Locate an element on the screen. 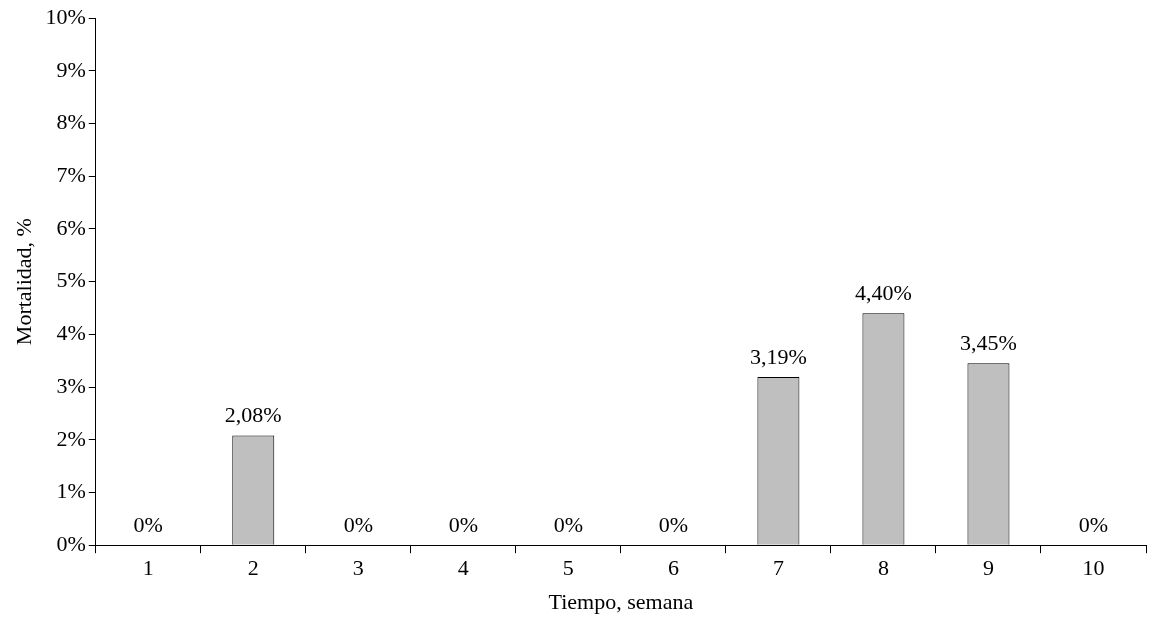  y-tick-label: 0% is located at coordinates (71, 543).